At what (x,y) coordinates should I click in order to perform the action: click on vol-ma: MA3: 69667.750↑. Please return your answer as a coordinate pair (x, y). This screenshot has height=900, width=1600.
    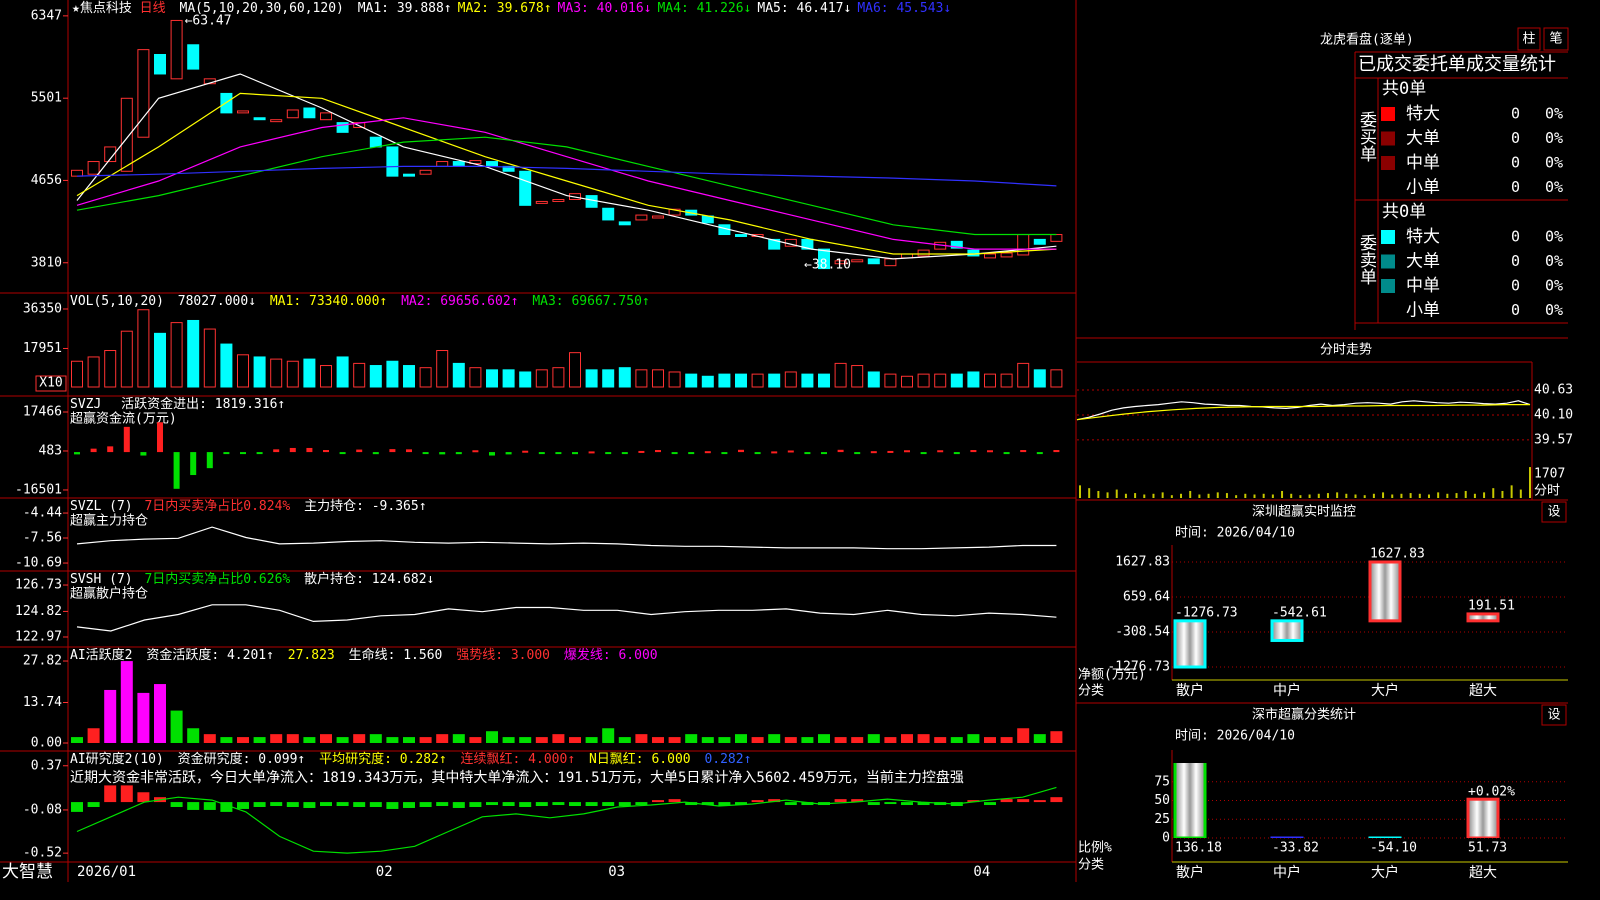
    Looking at the image, I should click on (590, 301).